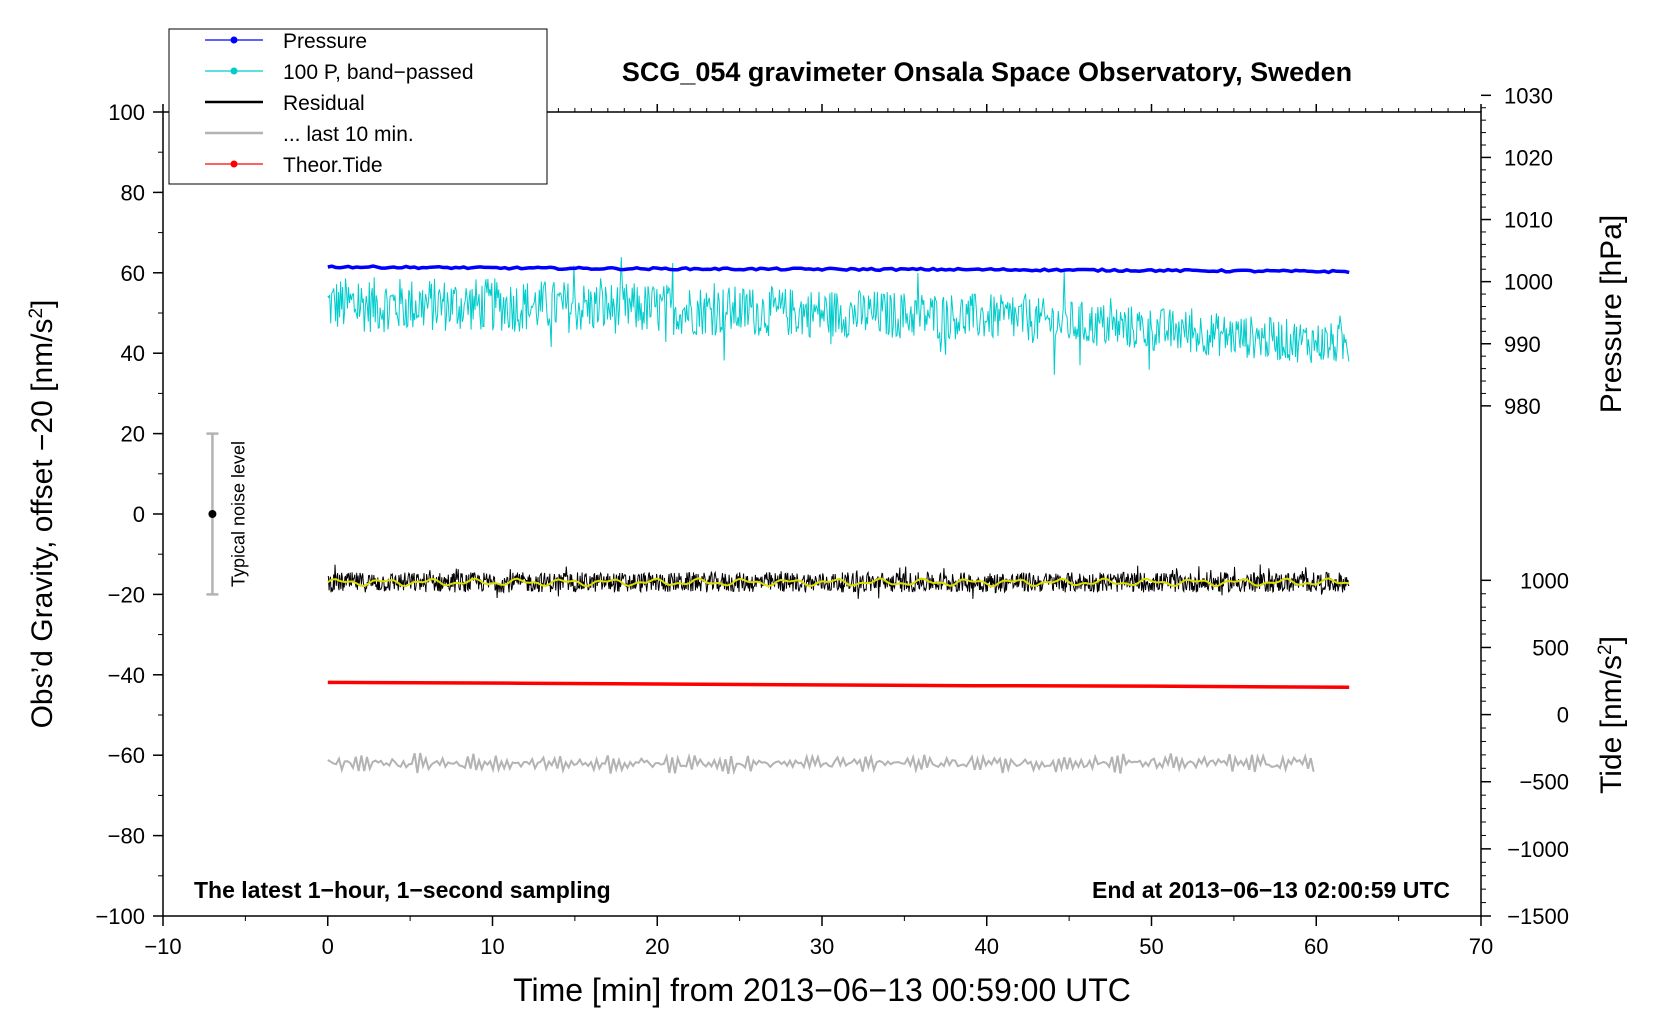 The image size is (1660, 1020). What do you see at coordinates (333, 165) in the screenshot?
I see `legend-label: Theor.Tide` at bounding box center [333, 165].